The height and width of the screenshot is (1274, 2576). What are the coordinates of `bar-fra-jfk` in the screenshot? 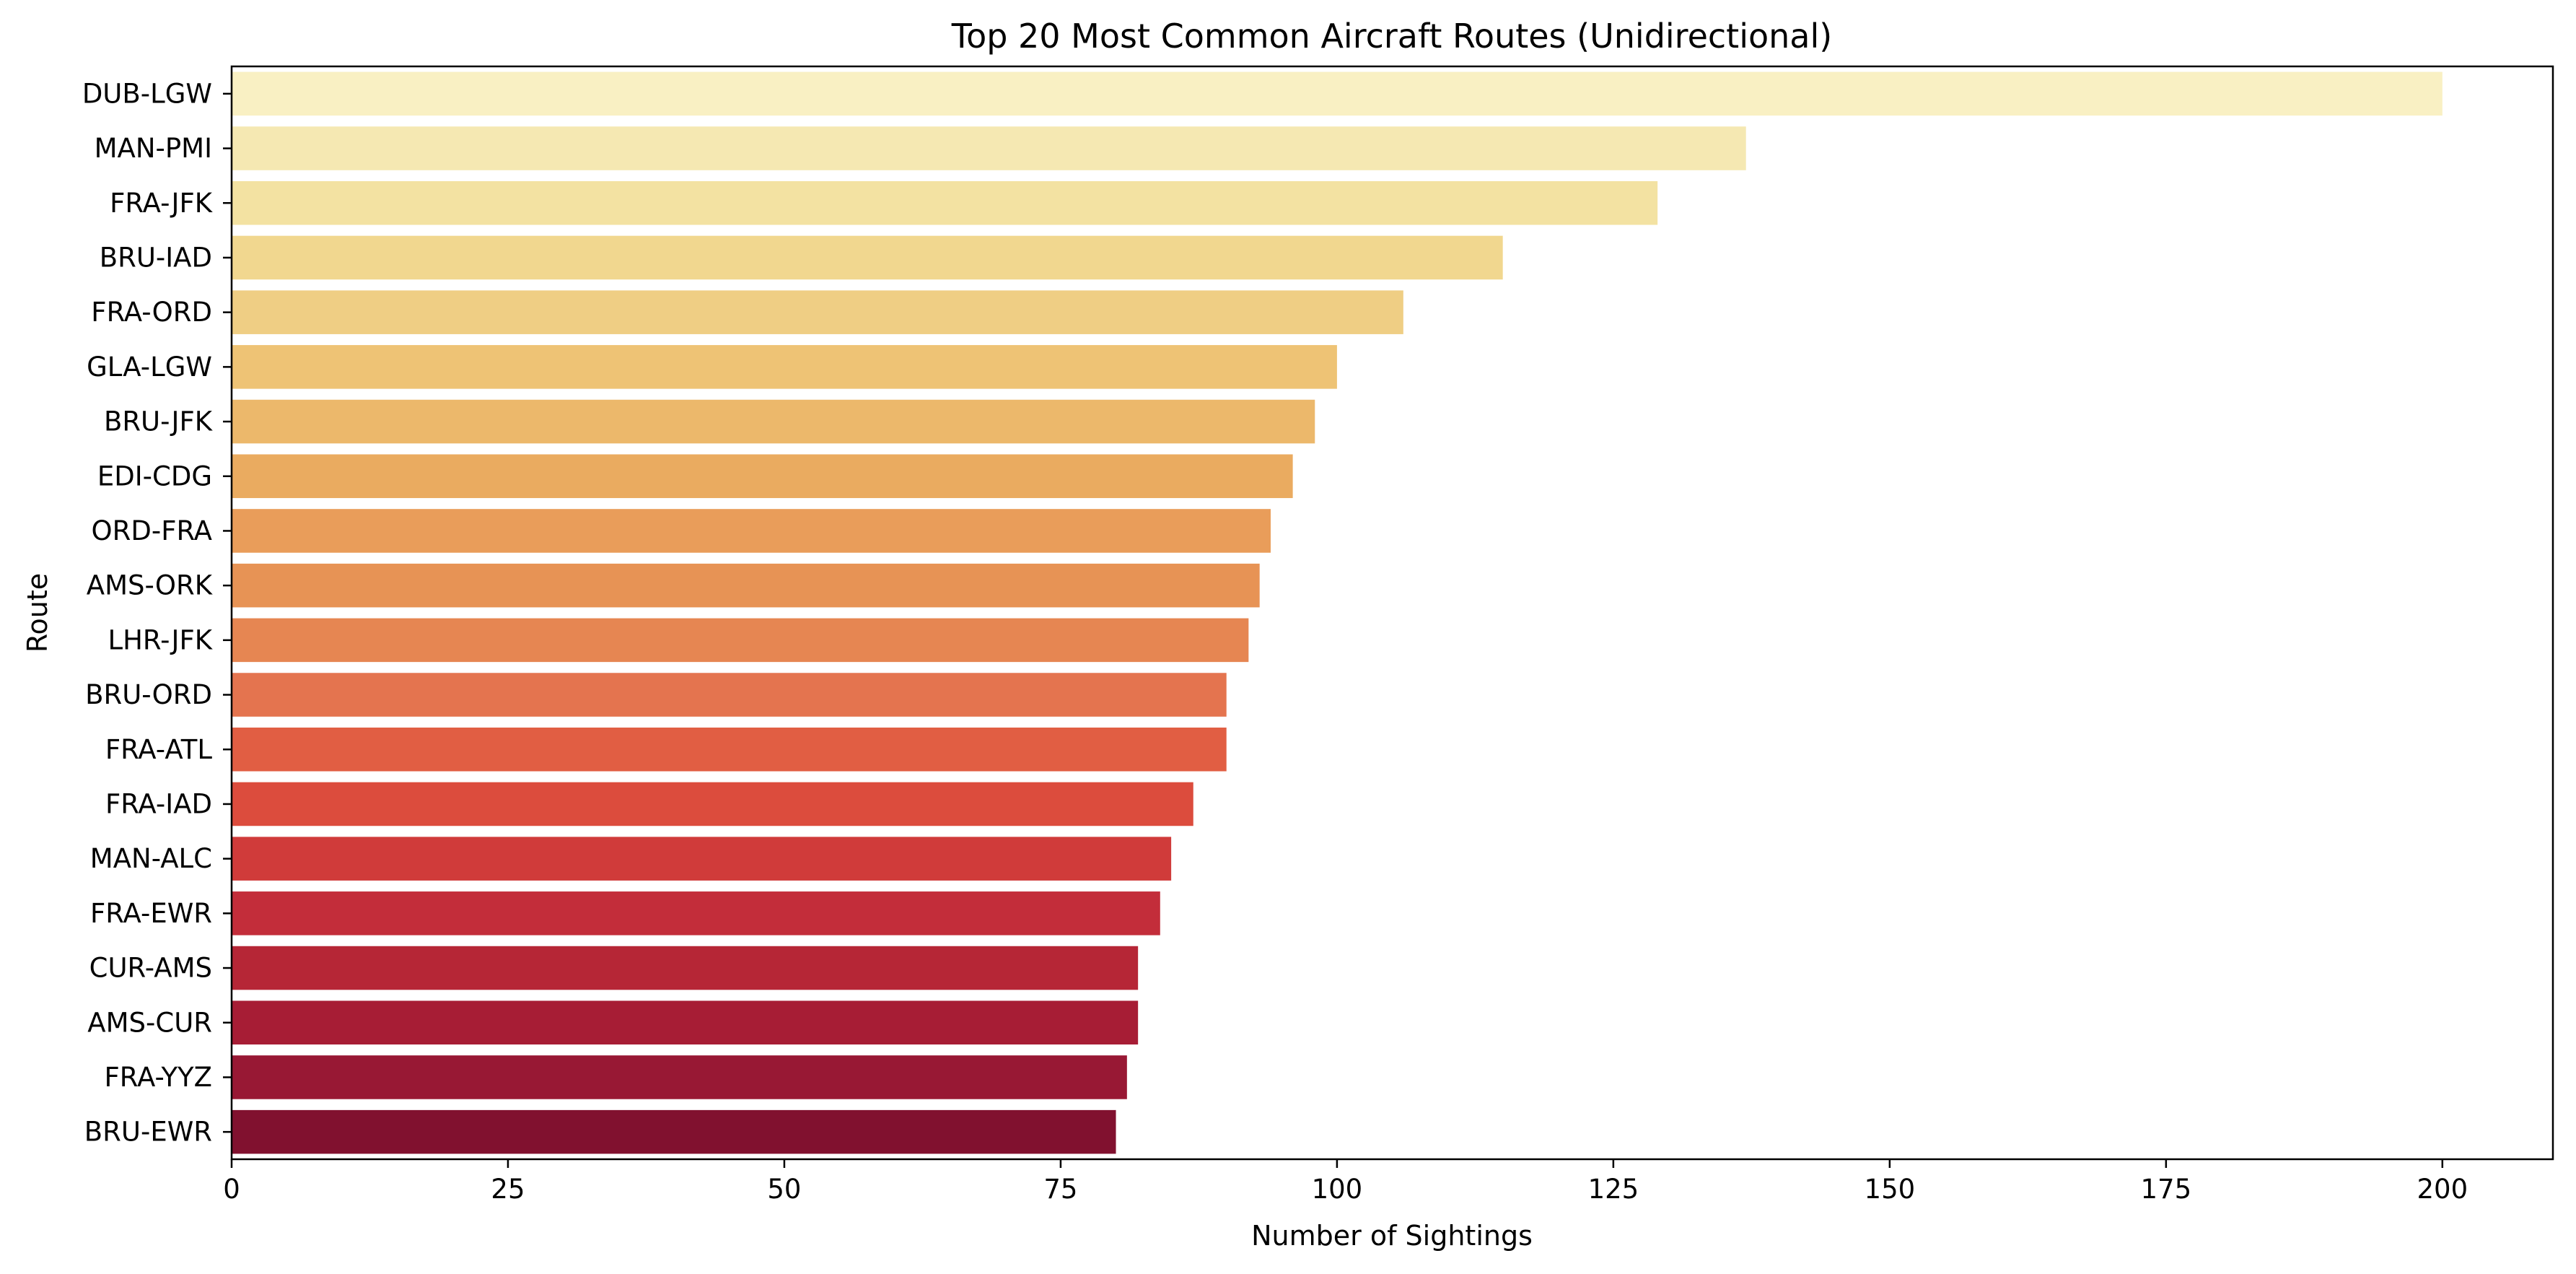 It's located at (945, 202).